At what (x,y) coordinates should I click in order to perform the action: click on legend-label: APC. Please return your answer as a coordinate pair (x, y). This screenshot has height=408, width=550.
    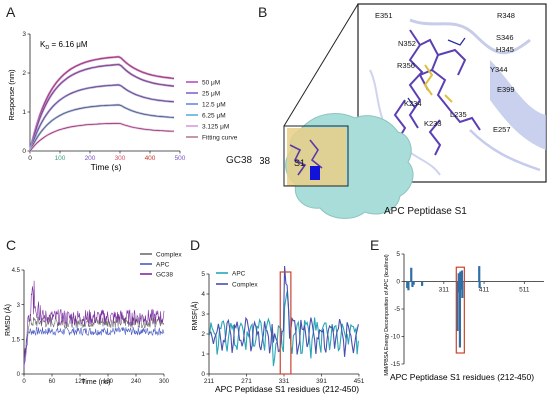
    Looking at the image, I should click on (163, 265).